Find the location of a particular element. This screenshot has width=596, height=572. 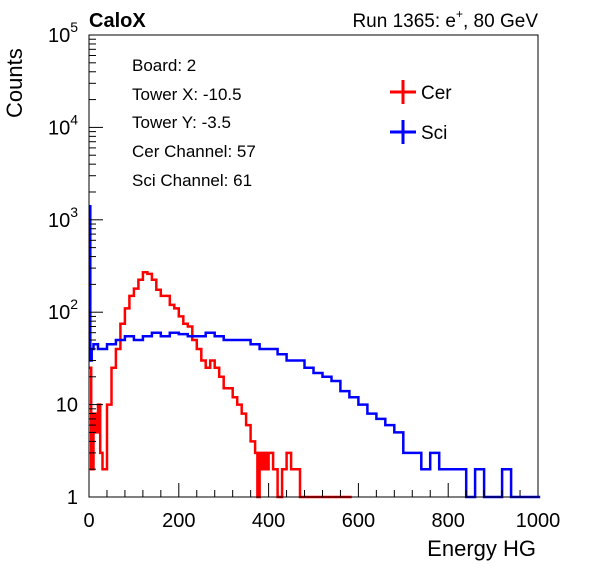

legend-cer-label: Cer is located at coordinates (436, 93).